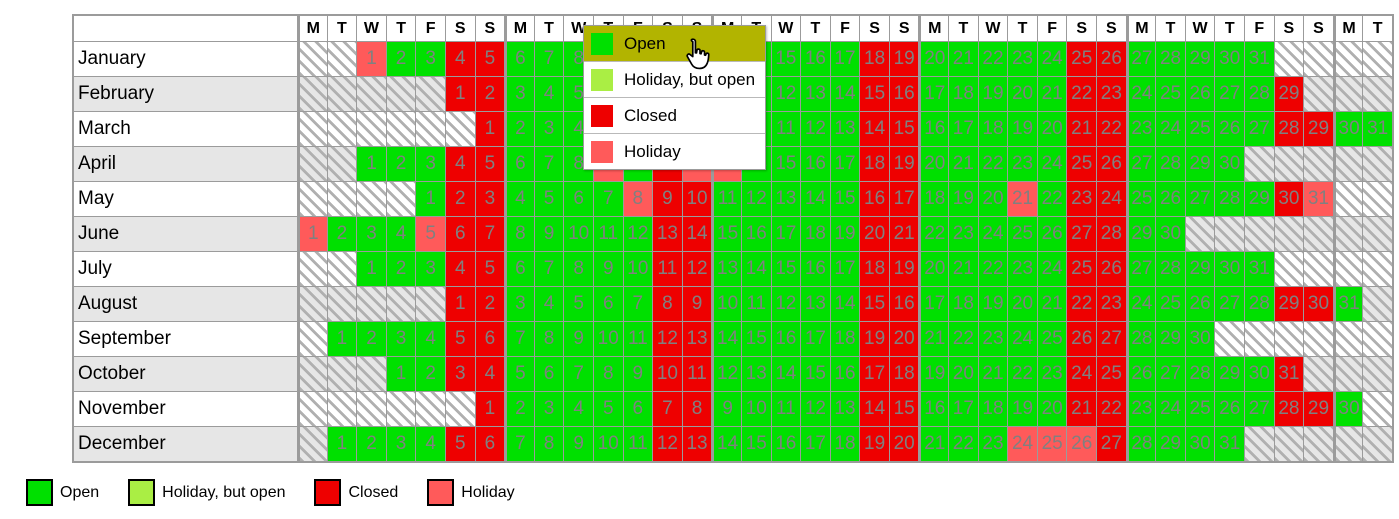 The width and height of the screenshot is (1399, 519). Describe the element at coordinates (578, 339) in the screenshot. I see `day-cell: 9` at that location.